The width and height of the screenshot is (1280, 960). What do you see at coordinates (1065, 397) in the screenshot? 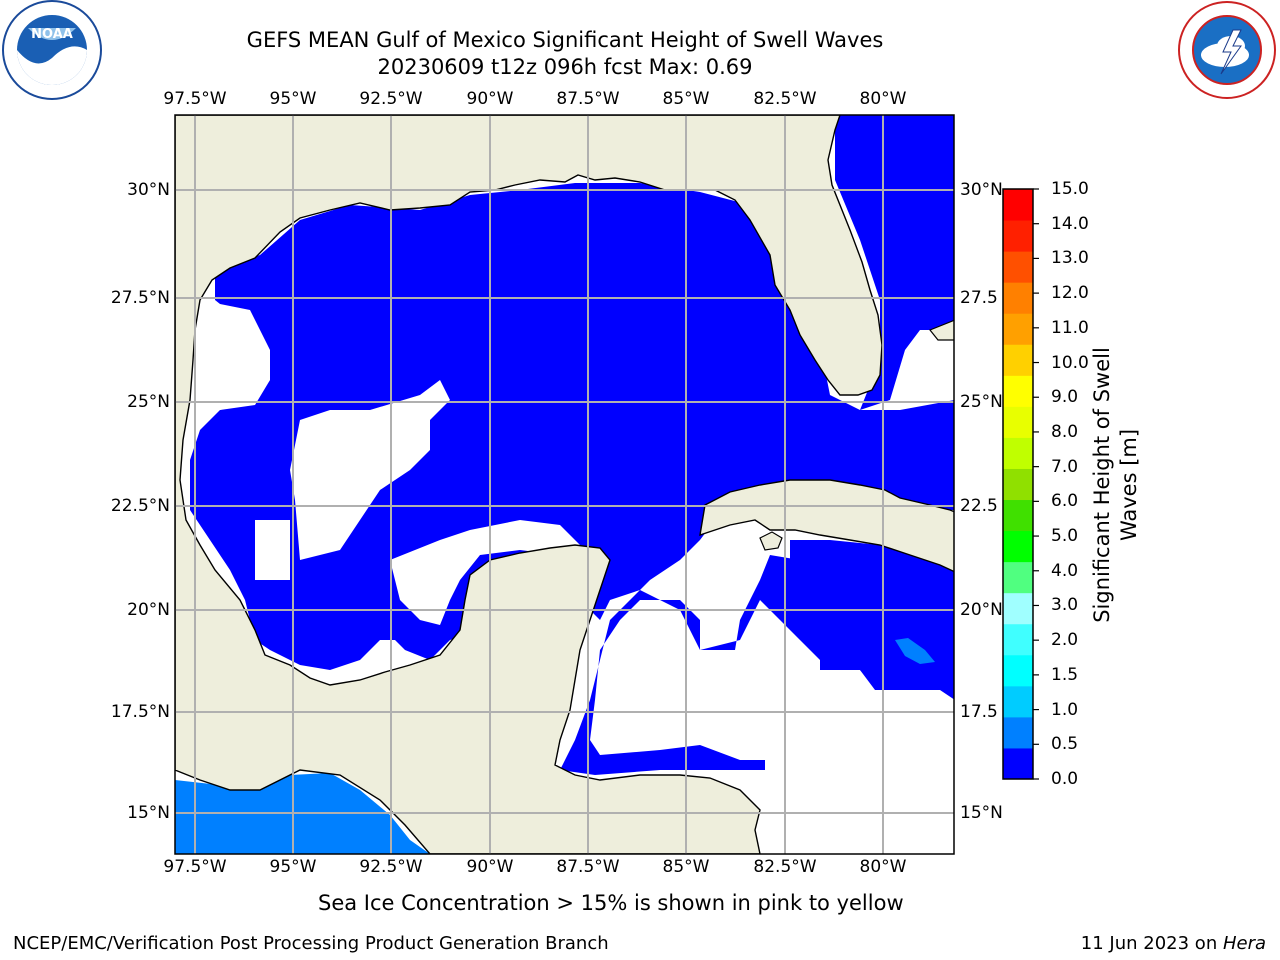
I see `colorbar-tick-label: 9.0` at bounding box center [1065, 397].